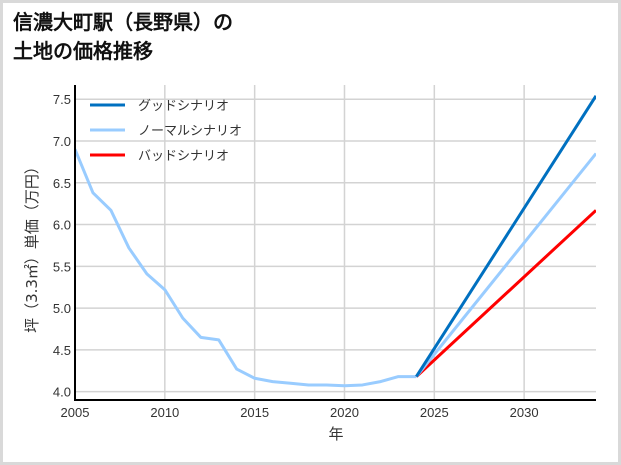 This screenshot has width=621, height=465. What do you see at coordinates (190, 131) in the screenshot?
I see `legend-label: ノーマルシナリオ` at bounding box center [190, 131].